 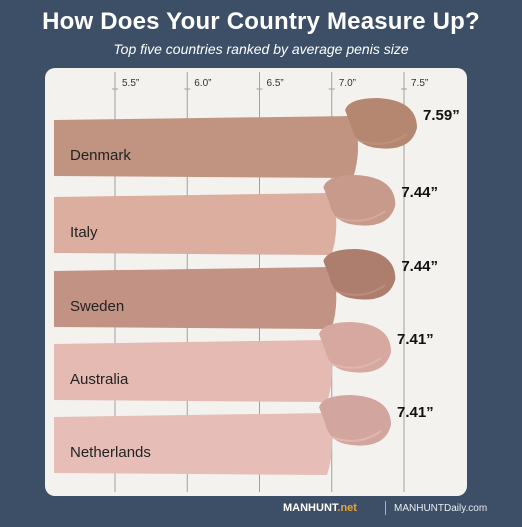 What do you see at coordinates (130, 83) in the screenshot?
I see `x-tick-label: 5.5”` at bounding box center [130, 83].